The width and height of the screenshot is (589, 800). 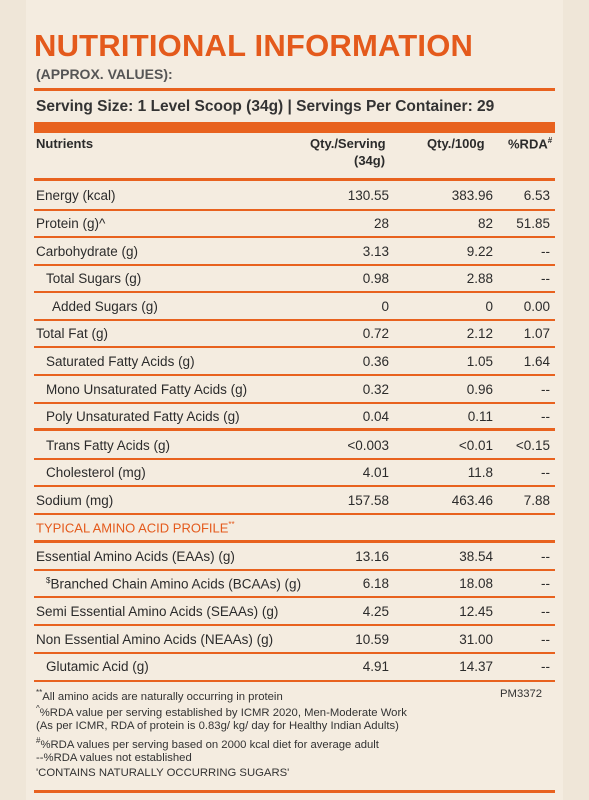 What do you see at coordinates (120, 361) in the screenshot?
I see `row-label: Saturated Fatty Acids (g)` at bounding box center [120, 361].